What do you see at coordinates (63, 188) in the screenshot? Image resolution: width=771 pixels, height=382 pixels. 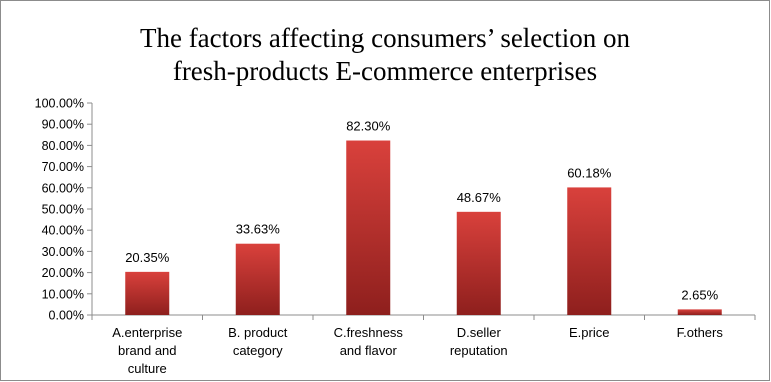 I see `y-tick-label: 60.00%` at bounding box center [63, 188].